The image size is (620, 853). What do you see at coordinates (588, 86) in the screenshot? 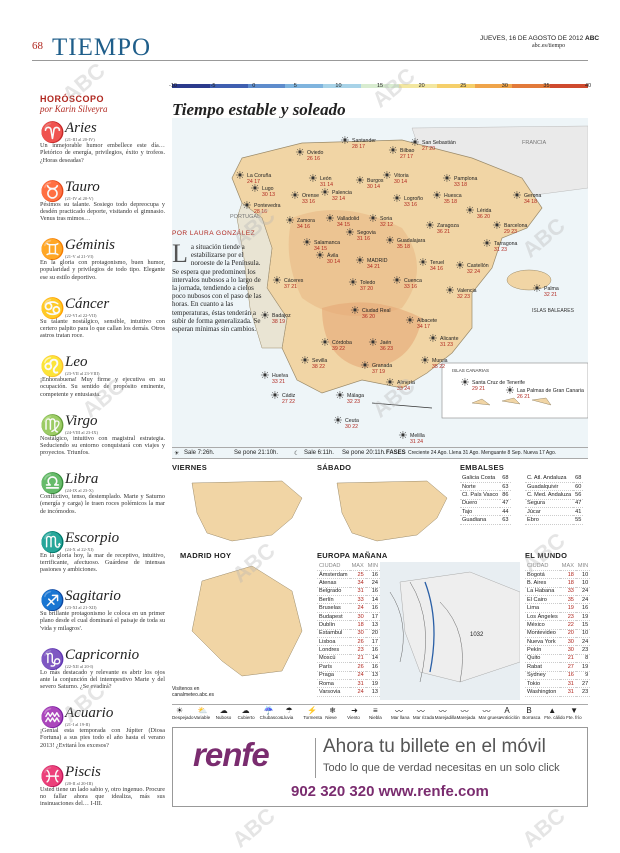
I see `scale-label: 40` at bounding box center [588, 86].